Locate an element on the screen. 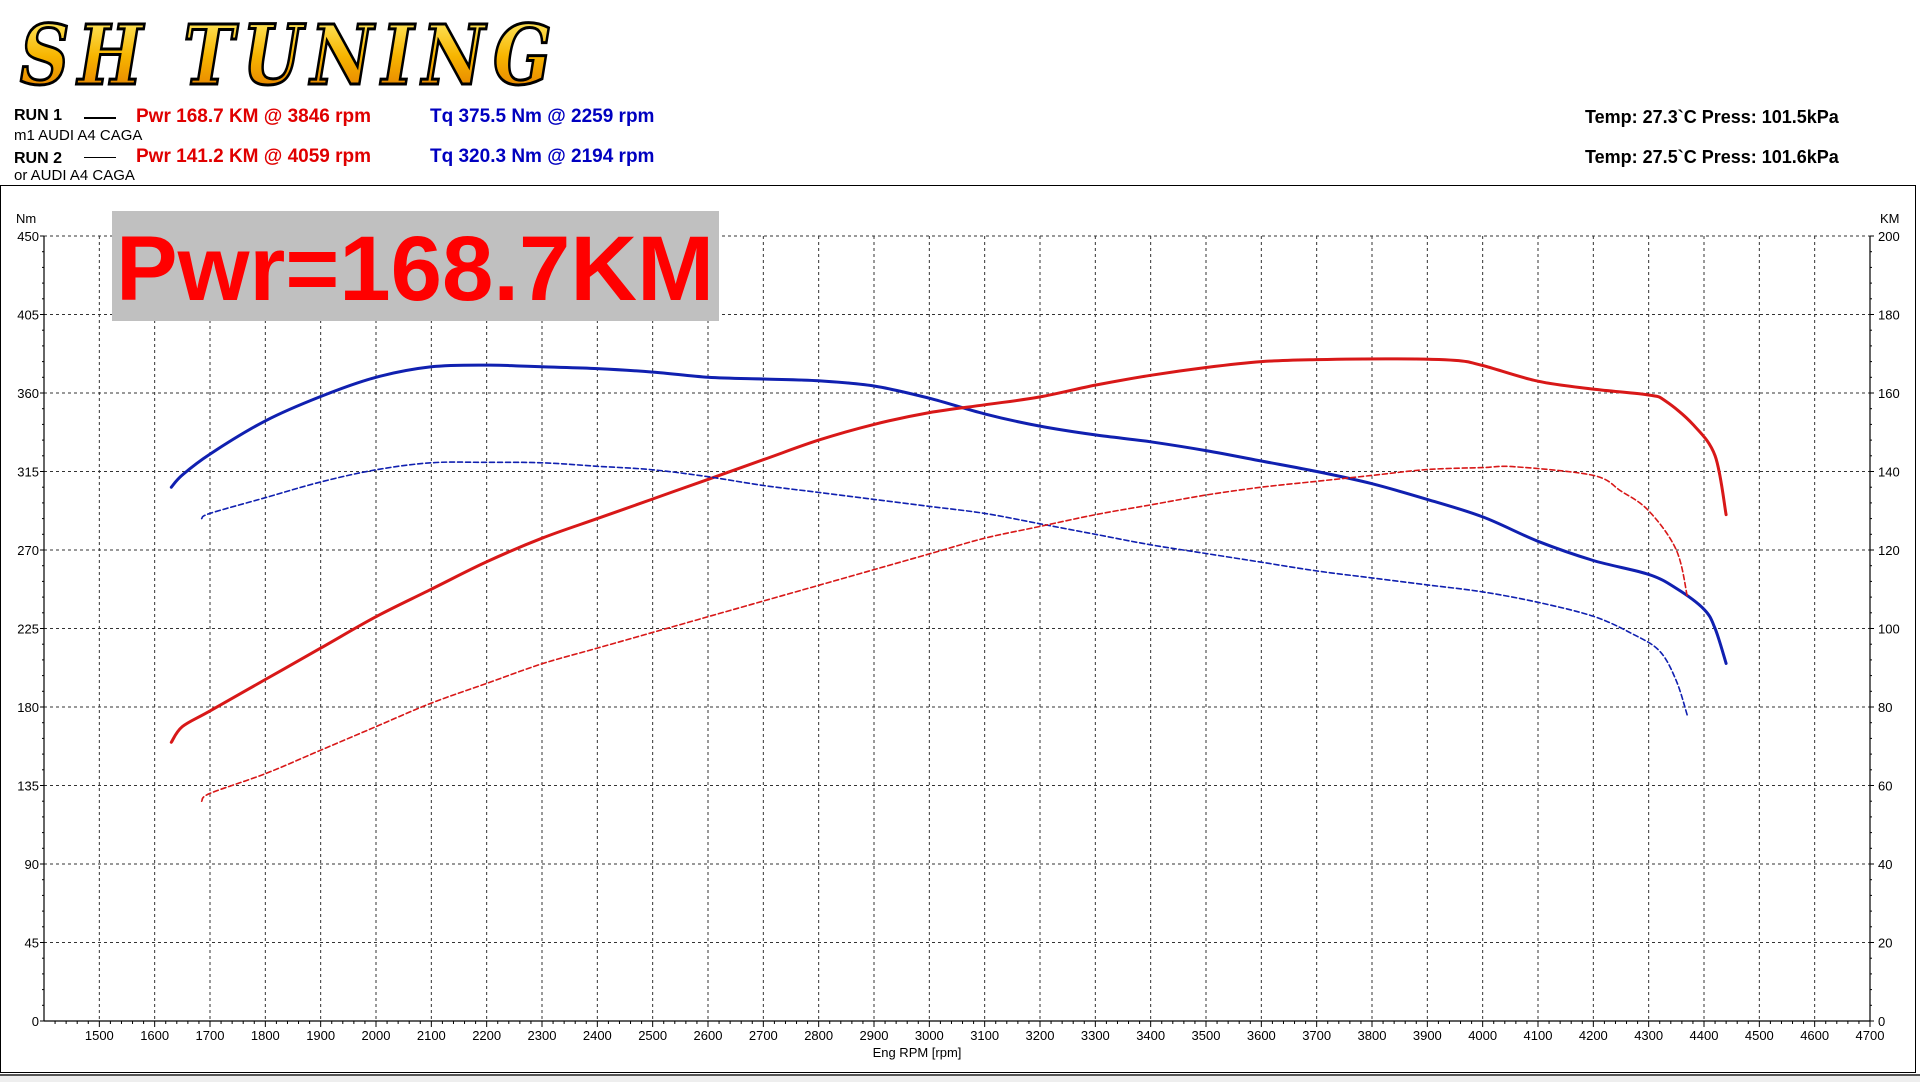 This screenshot has height=1082, width=1920. y-left-tick-label: 180 is located at coordinates (28, 707).